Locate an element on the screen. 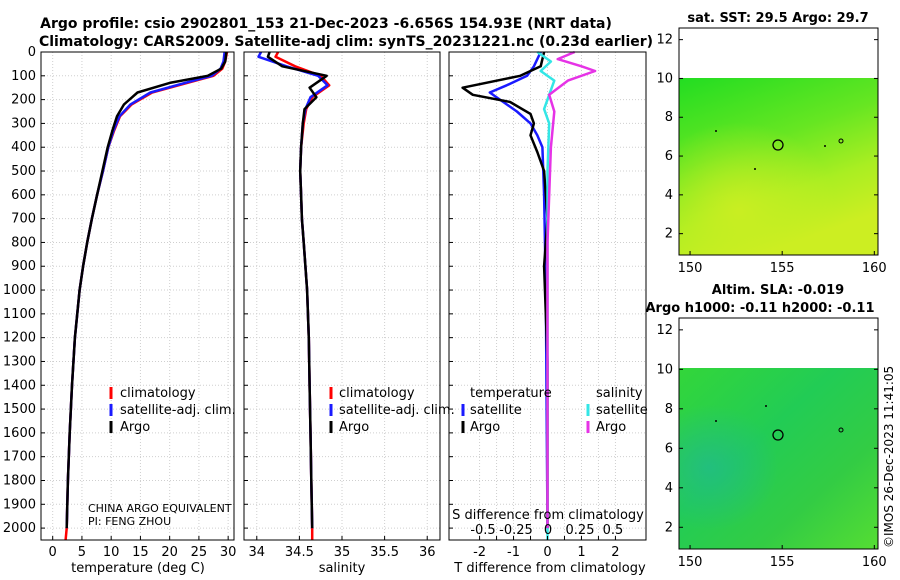  sla-map-title-1: Altim. SLA: -0.019 is located at coordinates (778, 290).